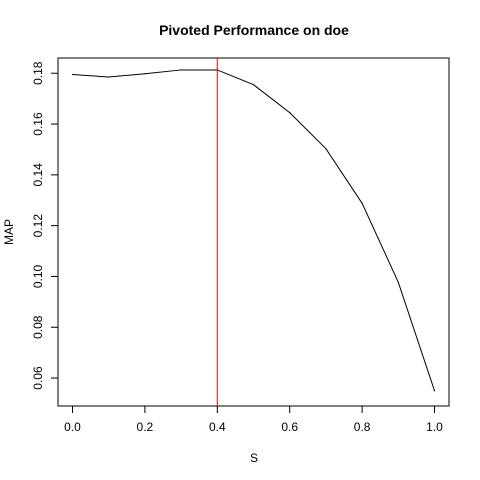  Describe the element at coordinates (9, 232) in the screenshot. I see `y-axis-label: MAP` at that location.